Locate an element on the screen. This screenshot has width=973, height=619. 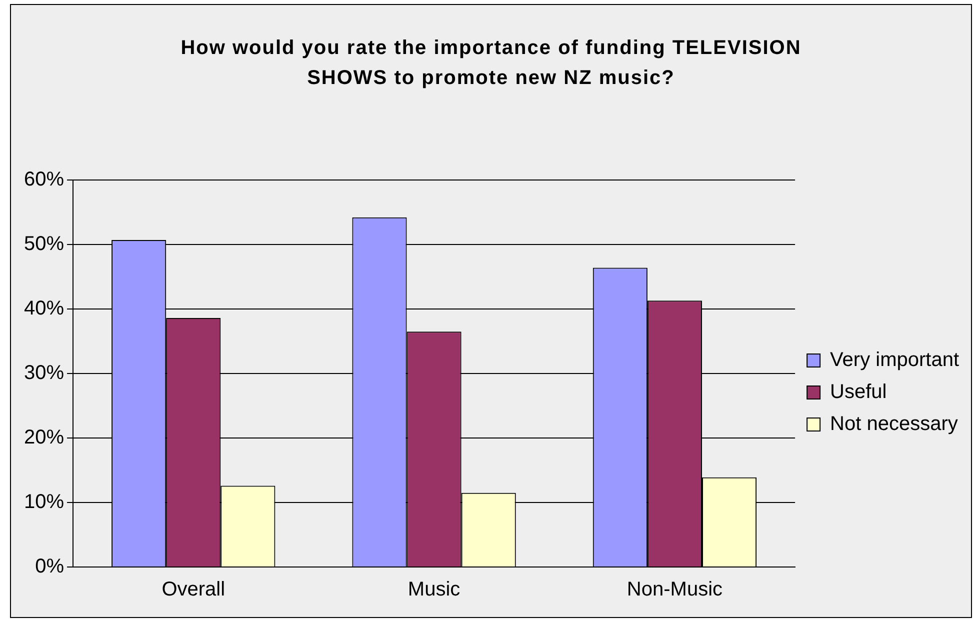
legend-label: Useful is located at coordinates (858, 392).